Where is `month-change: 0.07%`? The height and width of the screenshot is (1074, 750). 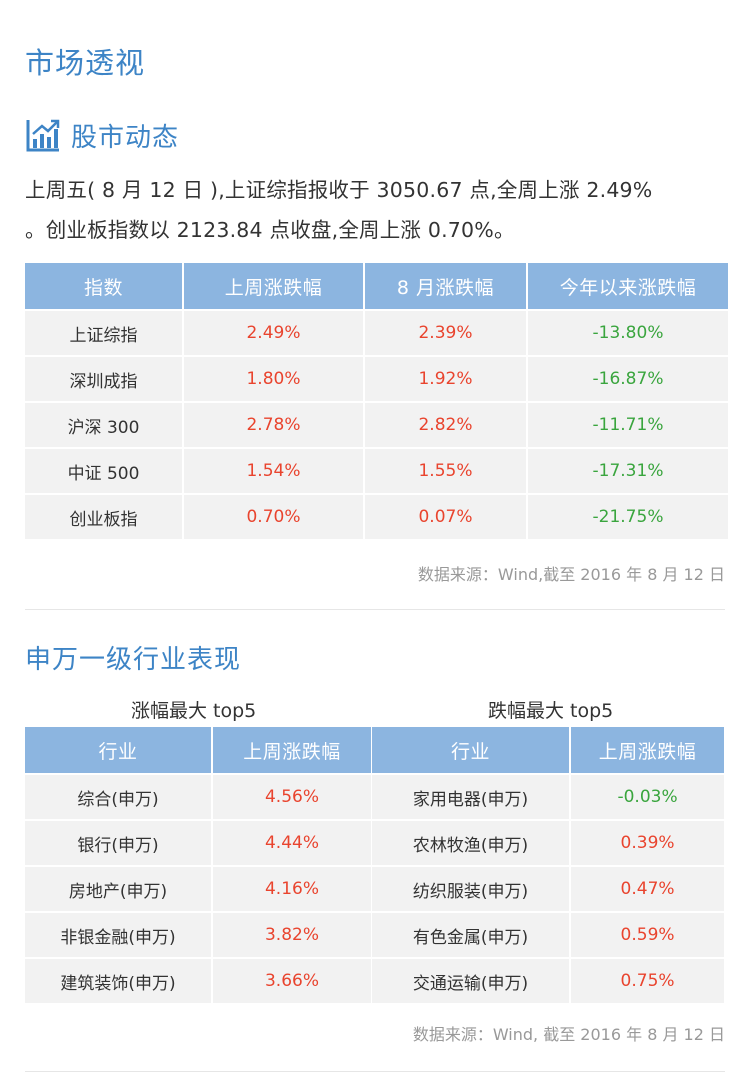 month-change: 0.07% is located at coordinates (445, 517).